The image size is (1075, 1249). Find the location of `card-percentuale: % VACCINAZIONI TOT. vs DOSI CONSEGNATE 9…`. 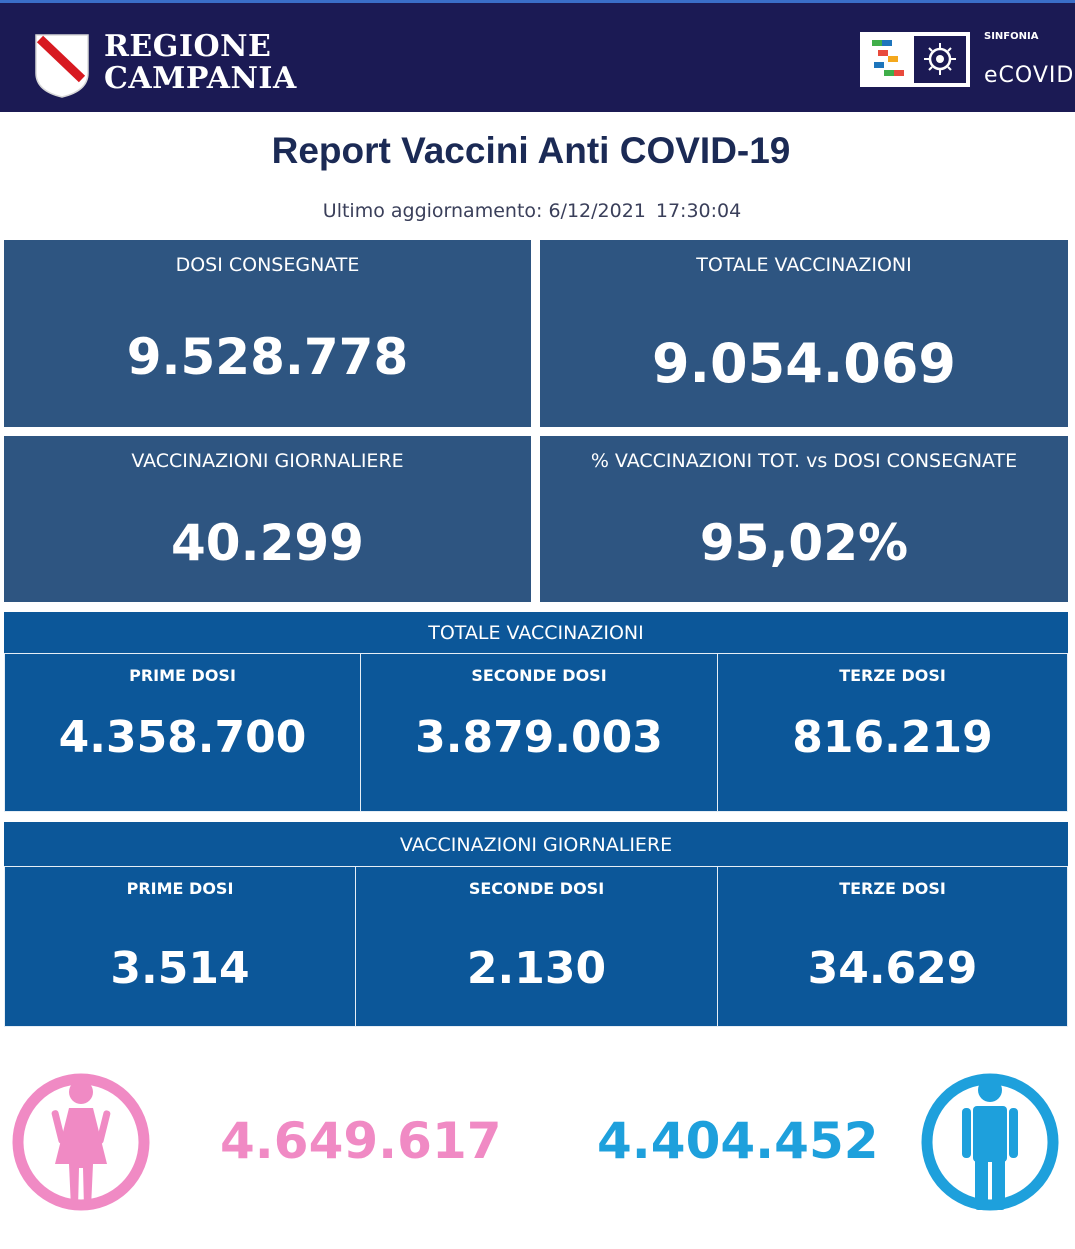

card-percentuale: % VACCINAZIONI TOT. vs DOSI CONSEGNATE 9… is located at coordinates (804, 519).